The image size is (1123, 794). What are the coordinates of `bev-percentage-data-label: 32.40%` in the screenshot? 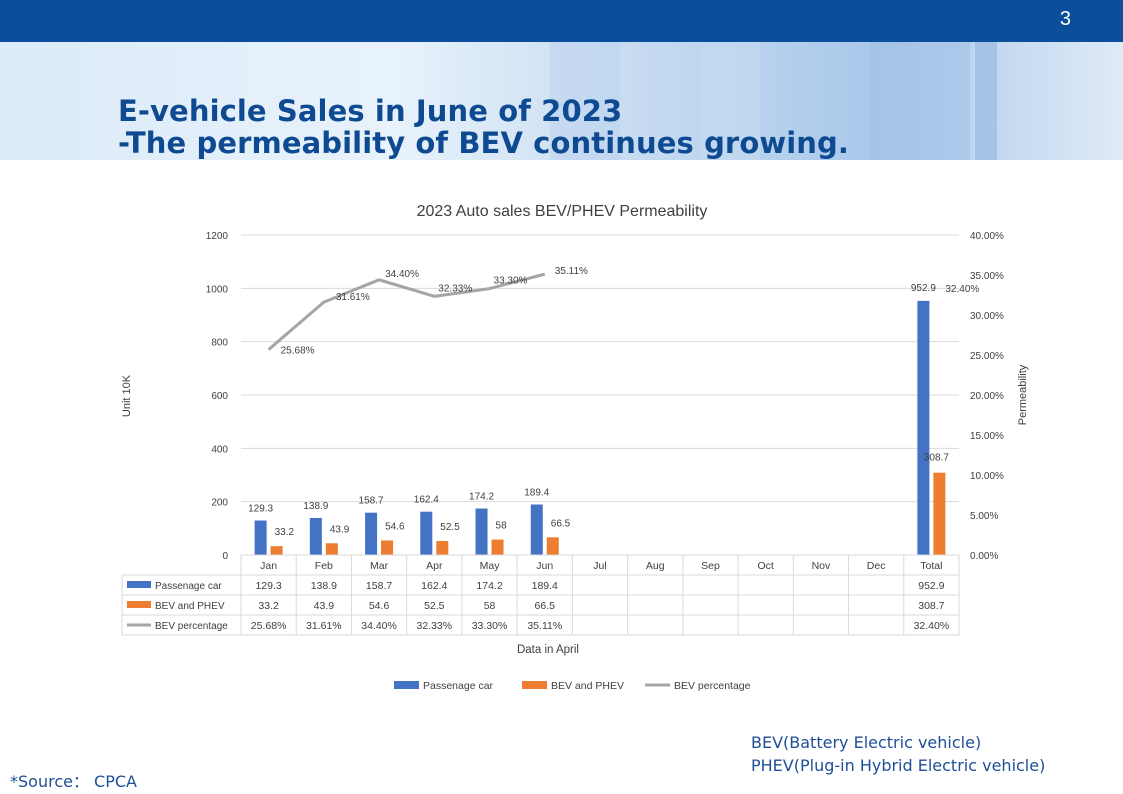 It's located at (962, 289).